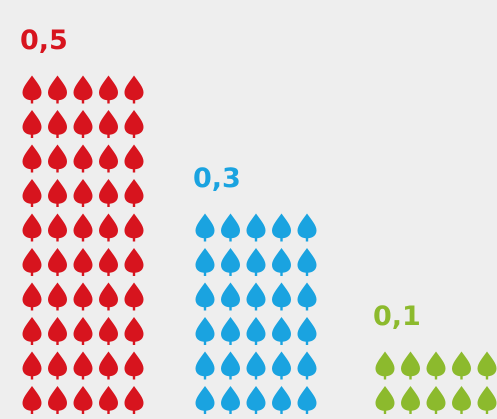 This screenshot has height=419, width=497. What do you see at coordinates (44, 40) in the screenshot?
I see `value-label: 0,5` at bounding box center [44, 40].